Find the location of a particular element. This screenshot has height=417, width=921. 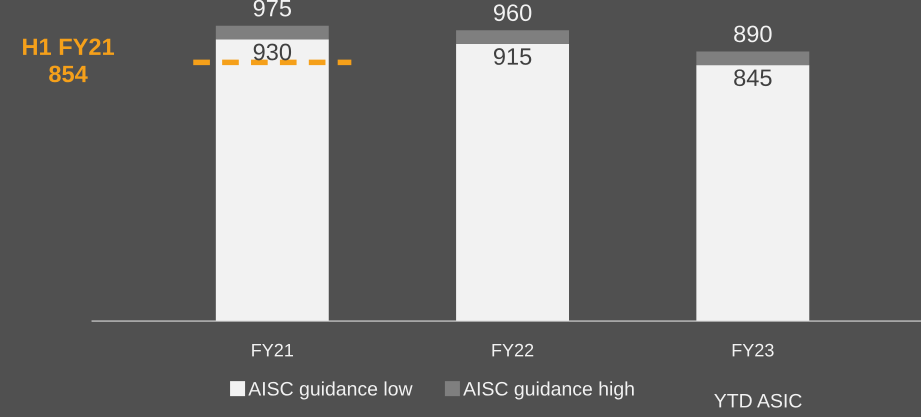

x-tick-label: FY21 is located at coordinates (272, 350).